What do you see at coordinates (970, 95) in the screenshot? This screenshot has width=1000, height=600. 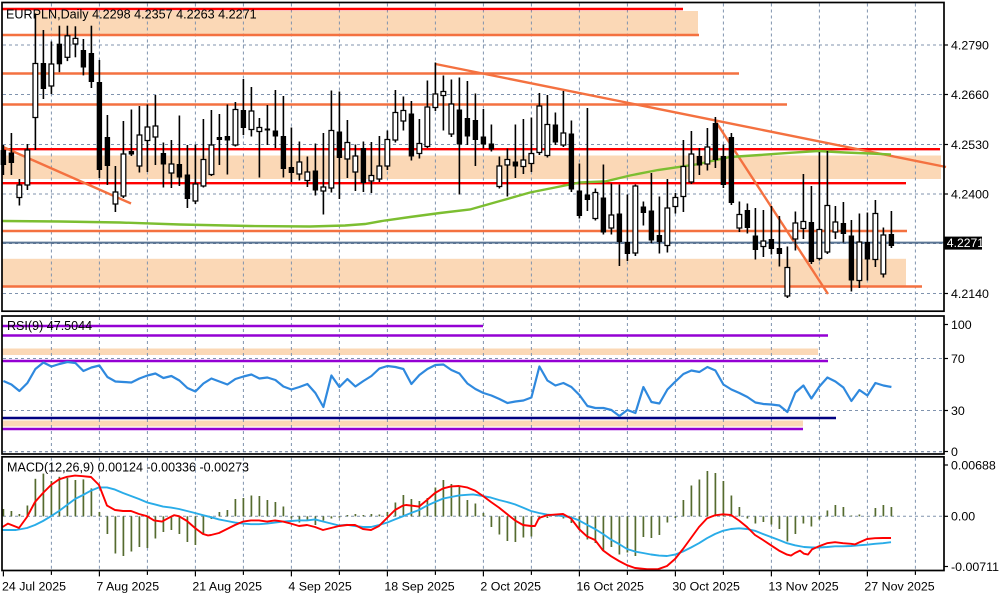 I see `svg-text: 4.2660` at bounding box center [970, 95].